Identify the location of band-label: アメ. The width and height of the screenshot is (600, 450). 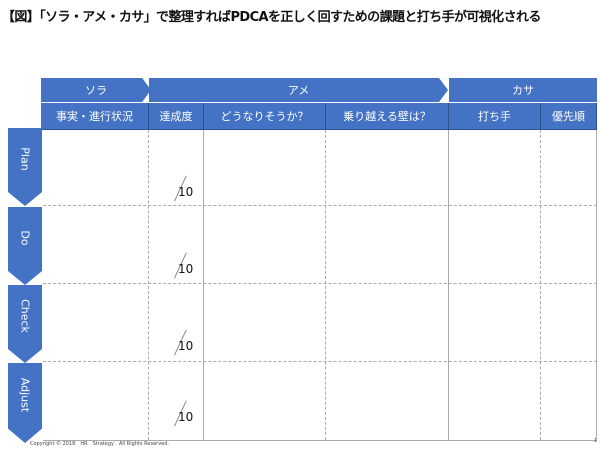
(298, 90).